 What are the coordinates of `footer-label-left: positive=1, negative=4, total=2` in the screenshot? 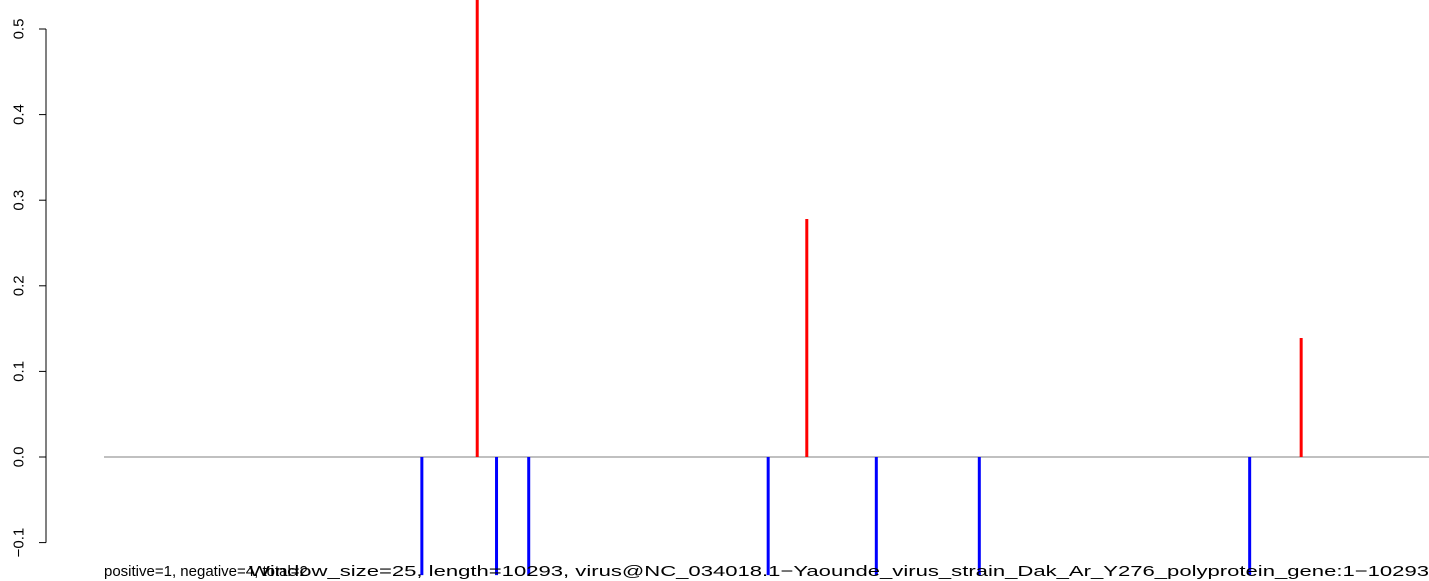 It's located at (206, 571).